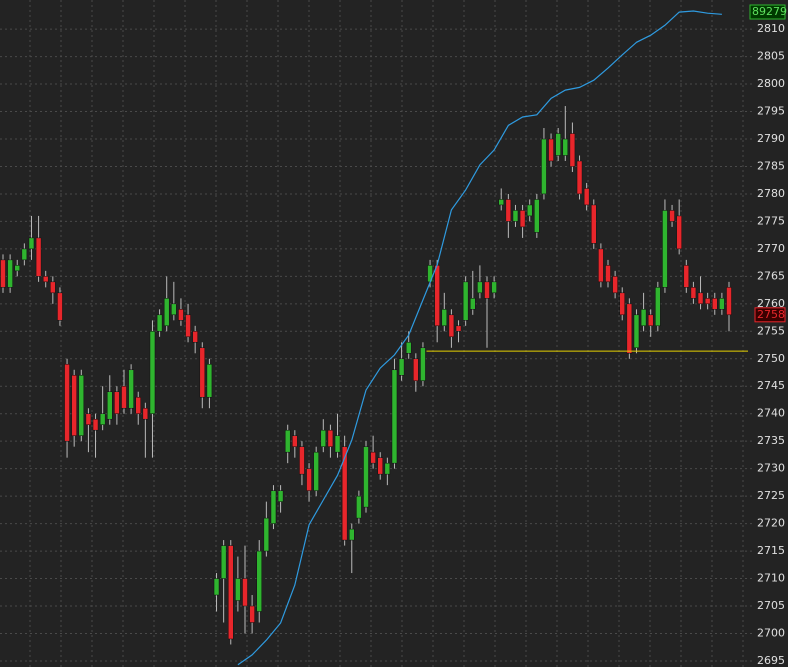 This screenshot has height=667, width=788. I want to click on y-tick-label: 2750, so click(771, 358).